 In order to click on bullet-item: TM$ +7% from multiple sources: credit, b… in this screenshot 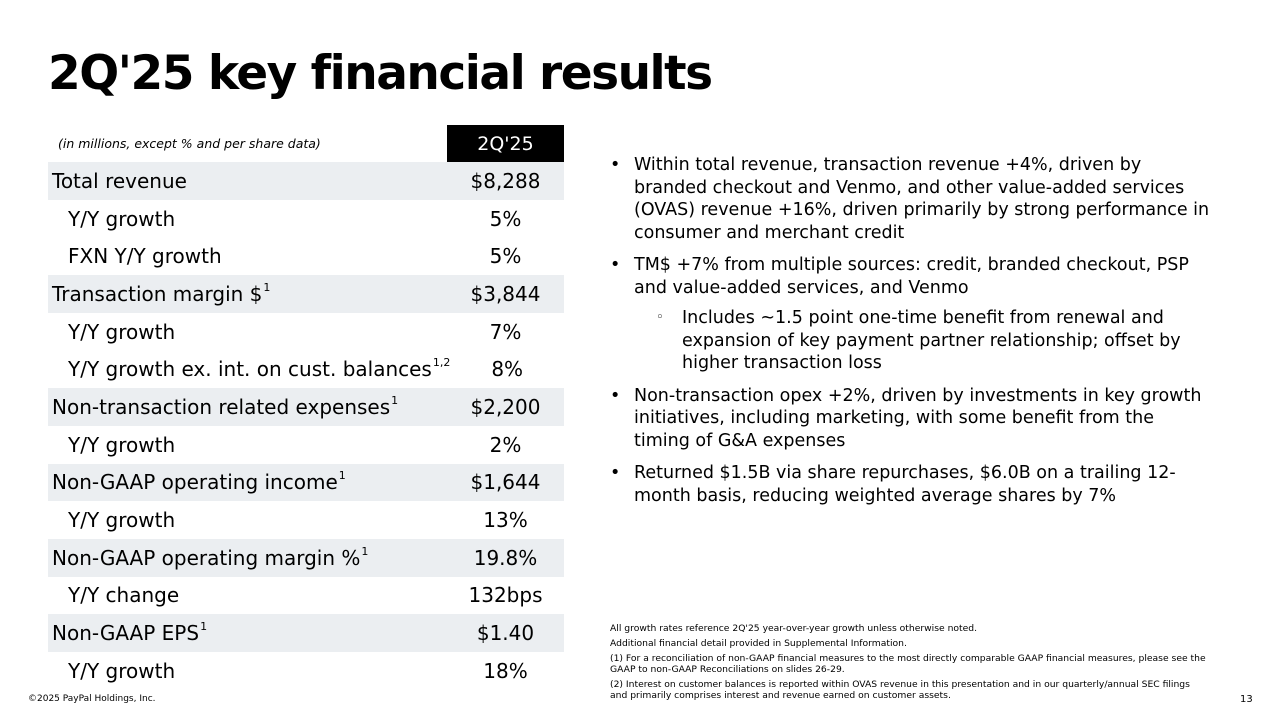, I will do `click(910, 314)`.